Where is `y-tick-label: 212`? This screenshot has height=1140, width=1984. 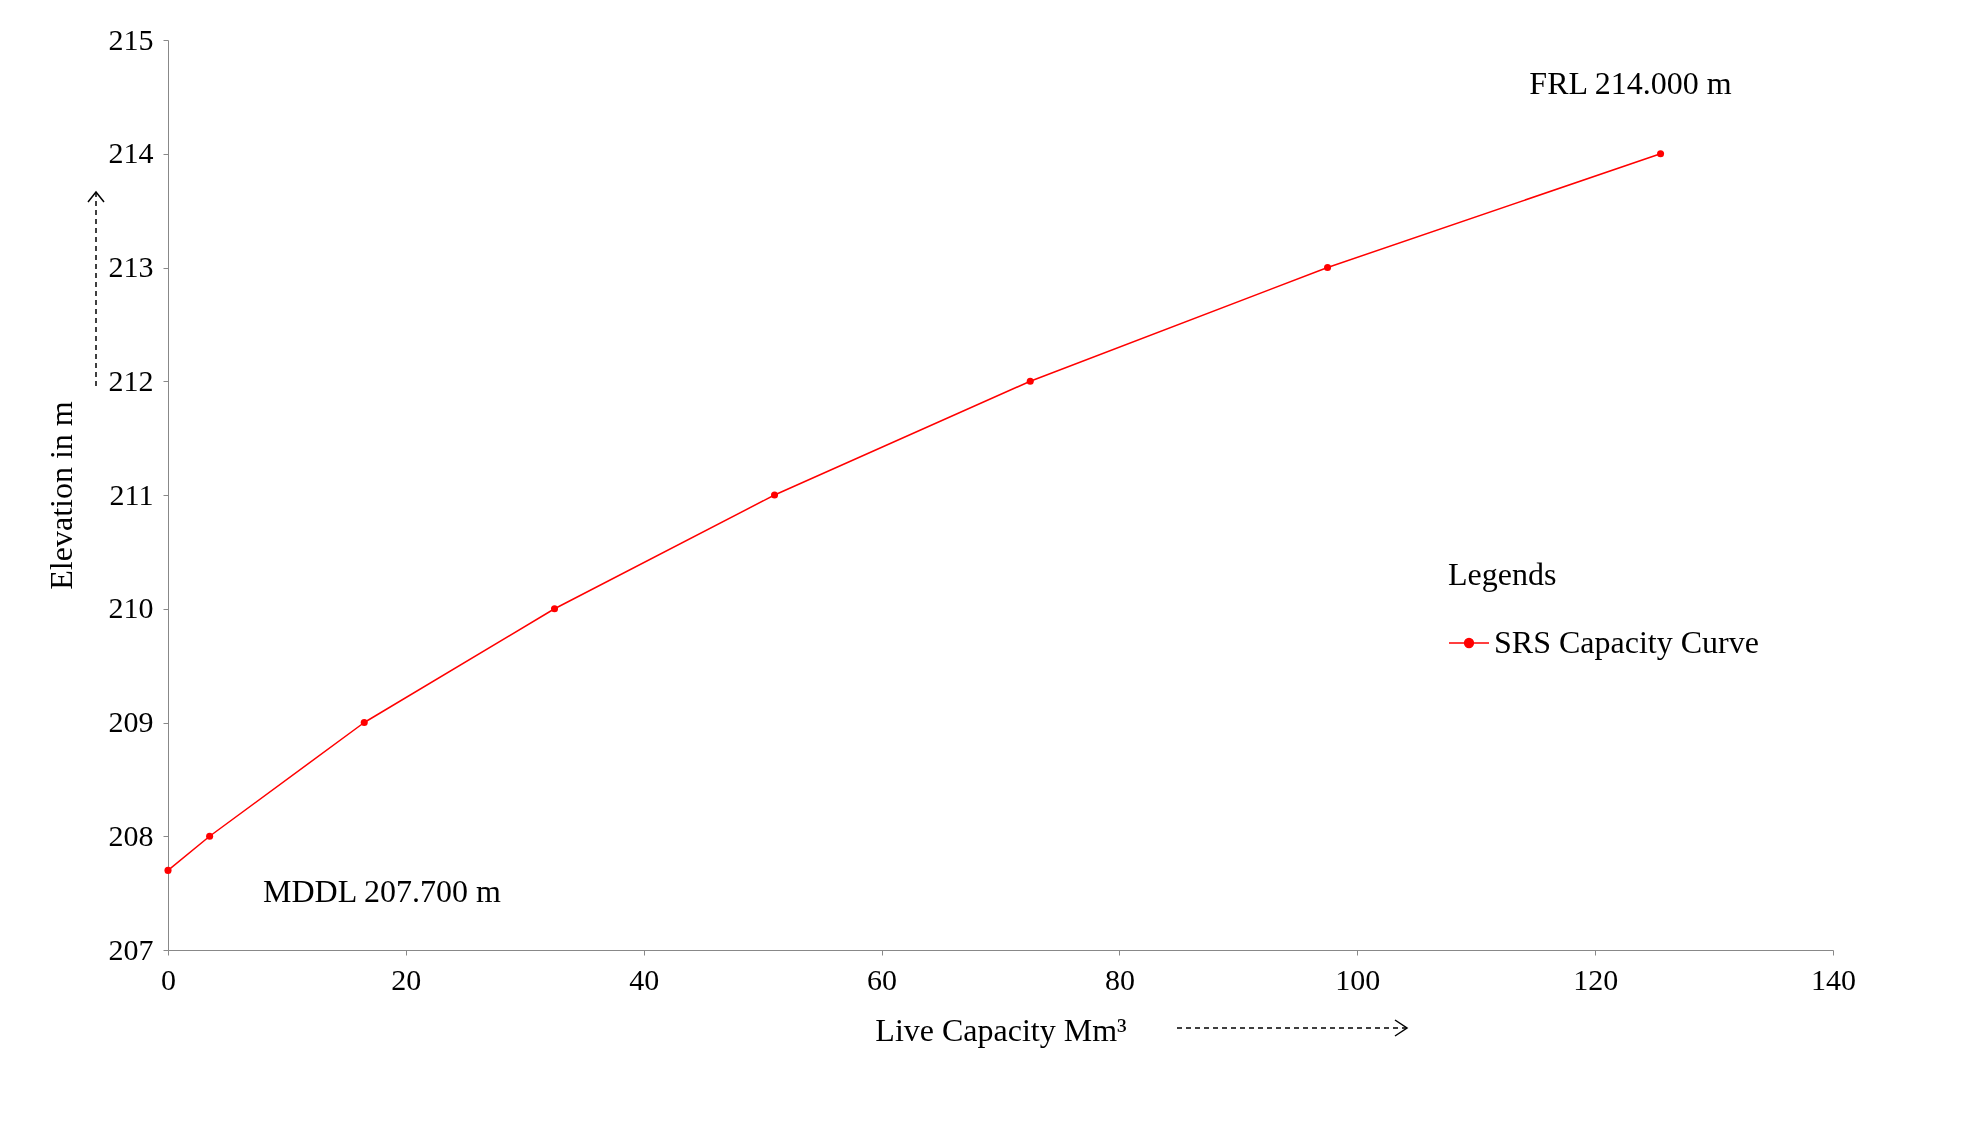 y-tick-label: 212 is located at coordinates (131, 380).